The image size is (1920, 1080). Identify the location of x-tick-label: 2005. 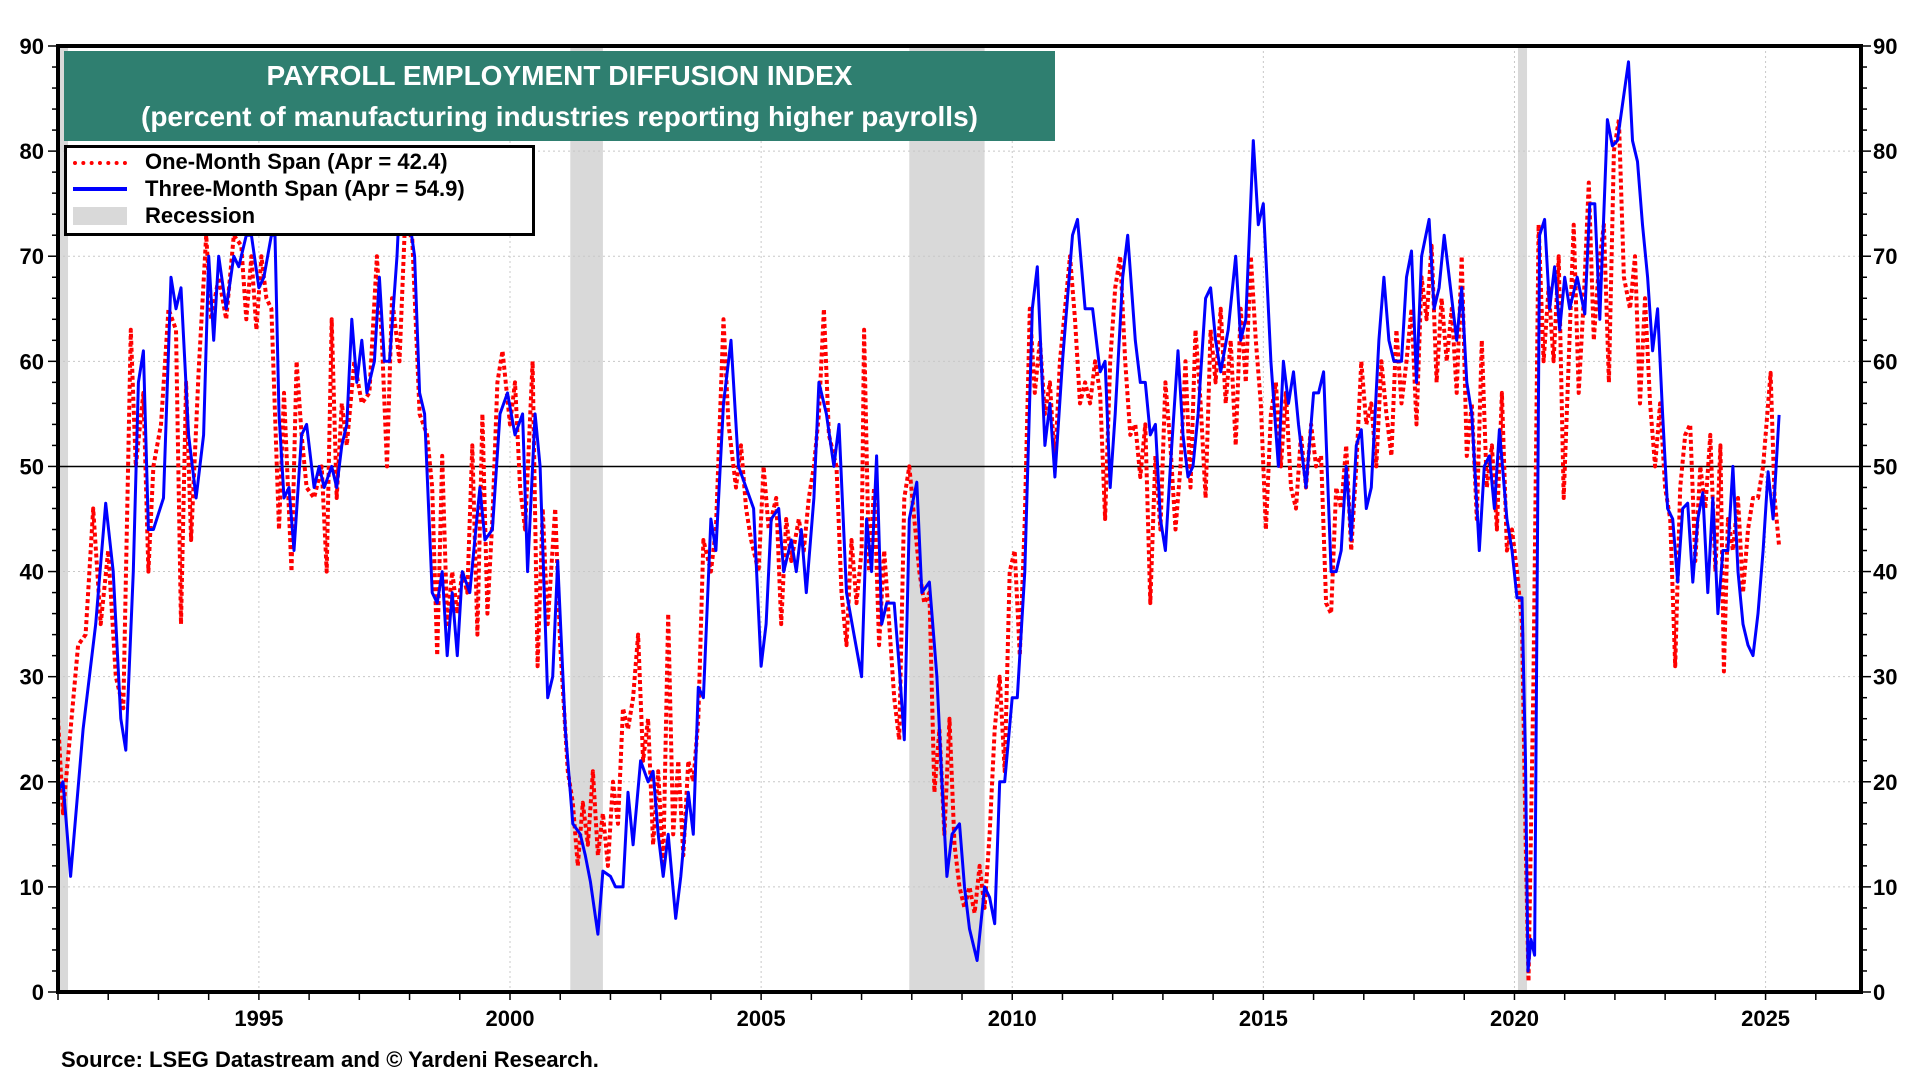
(761, 1018).